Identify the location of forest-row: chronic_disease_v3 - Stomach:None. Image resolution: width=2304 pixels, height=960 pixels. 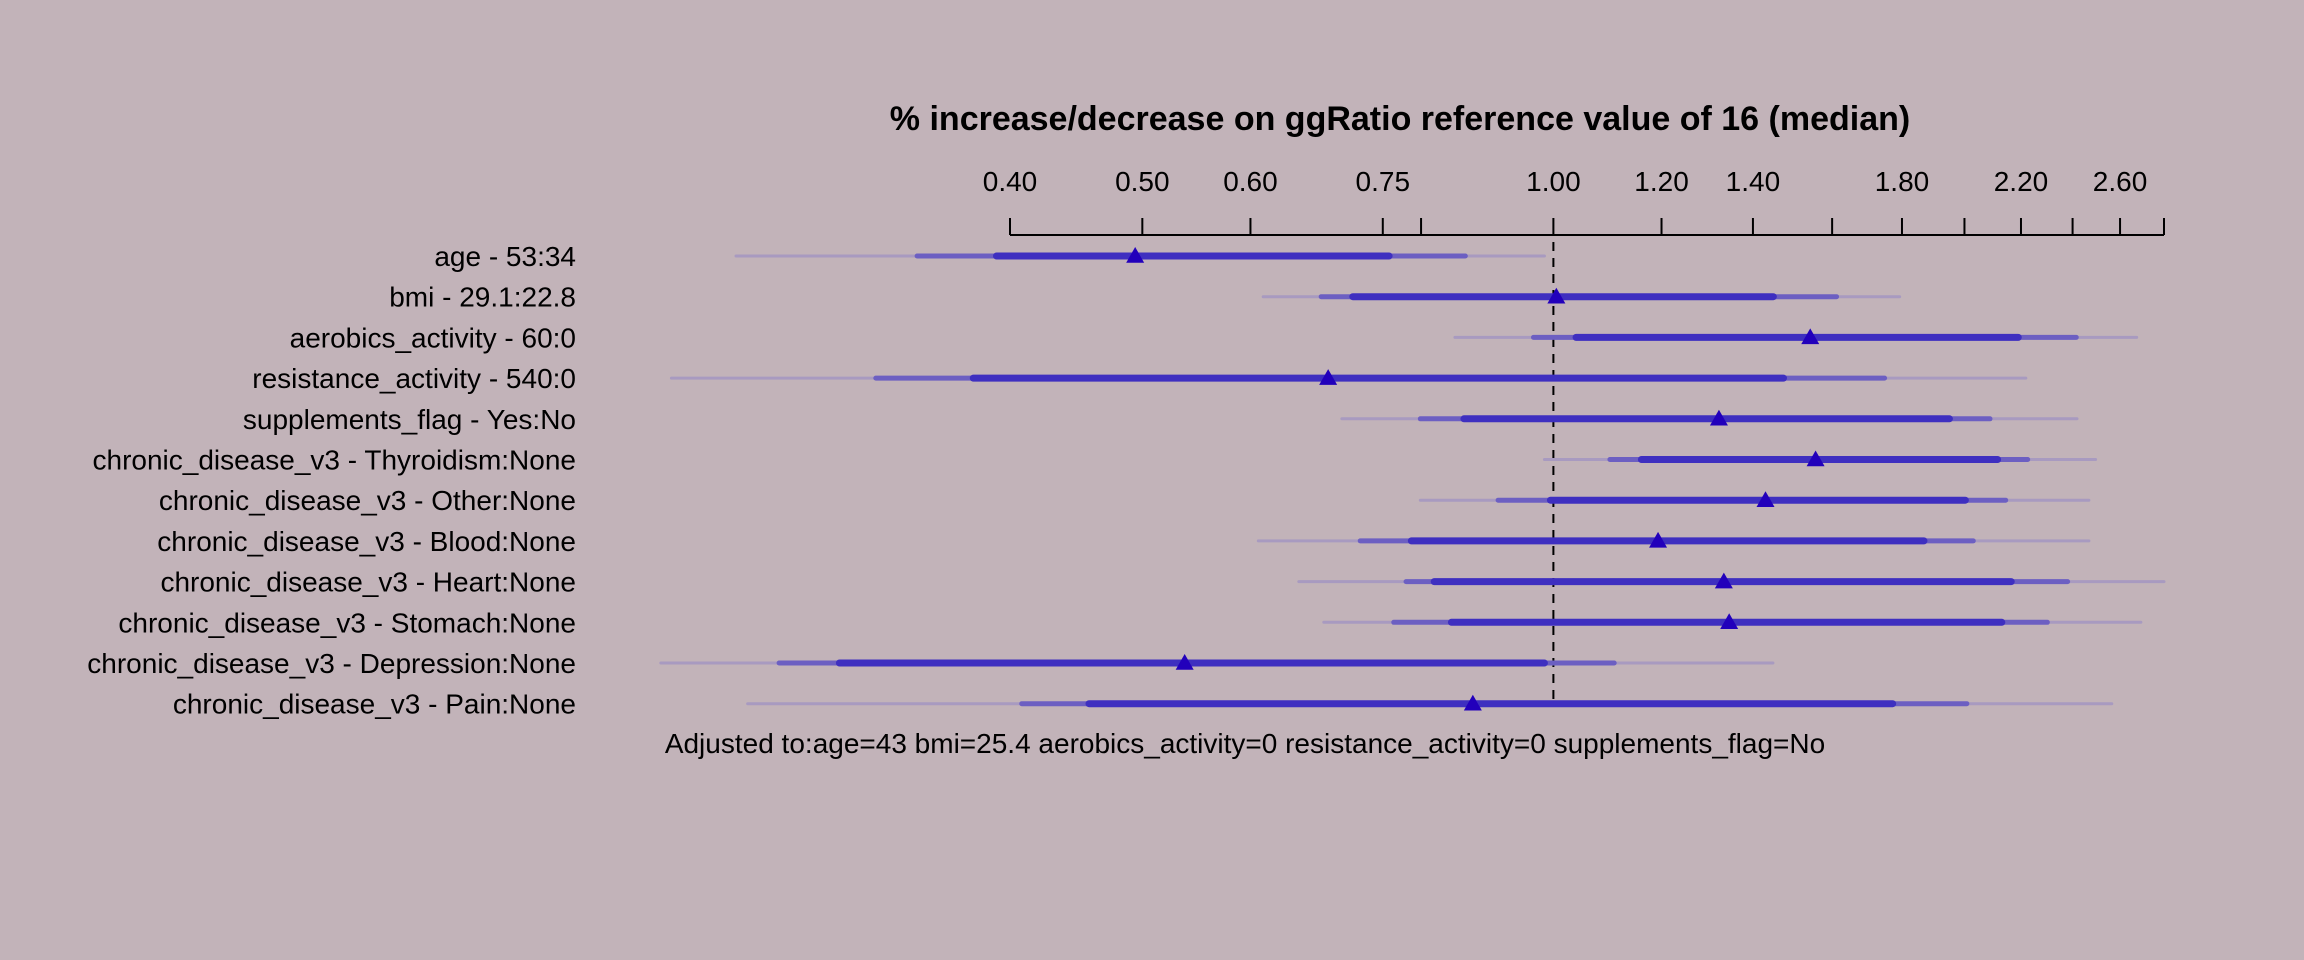
(1130, 622).